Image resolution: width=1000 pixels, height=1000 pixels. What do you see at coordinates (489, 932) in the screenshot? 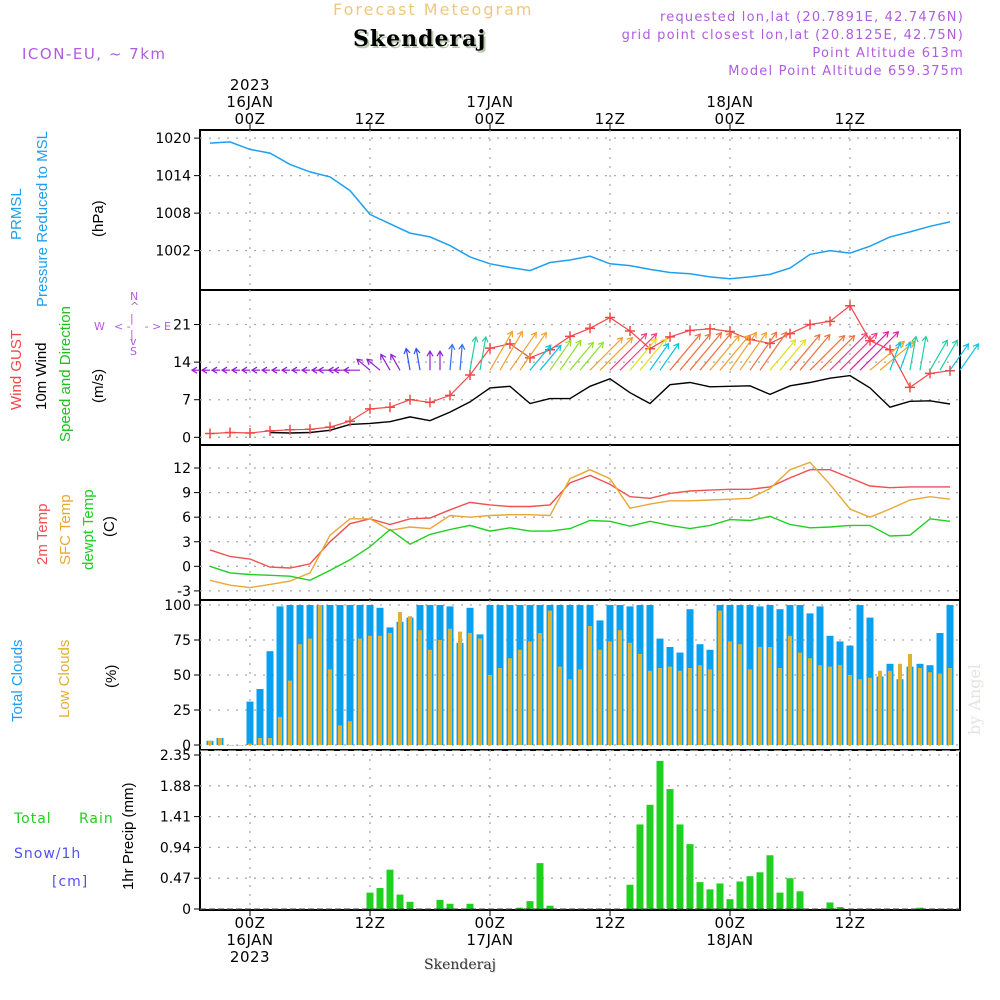
I see `bottom-time-label: 00Z 17JAN` at bounding box center [489, 932].